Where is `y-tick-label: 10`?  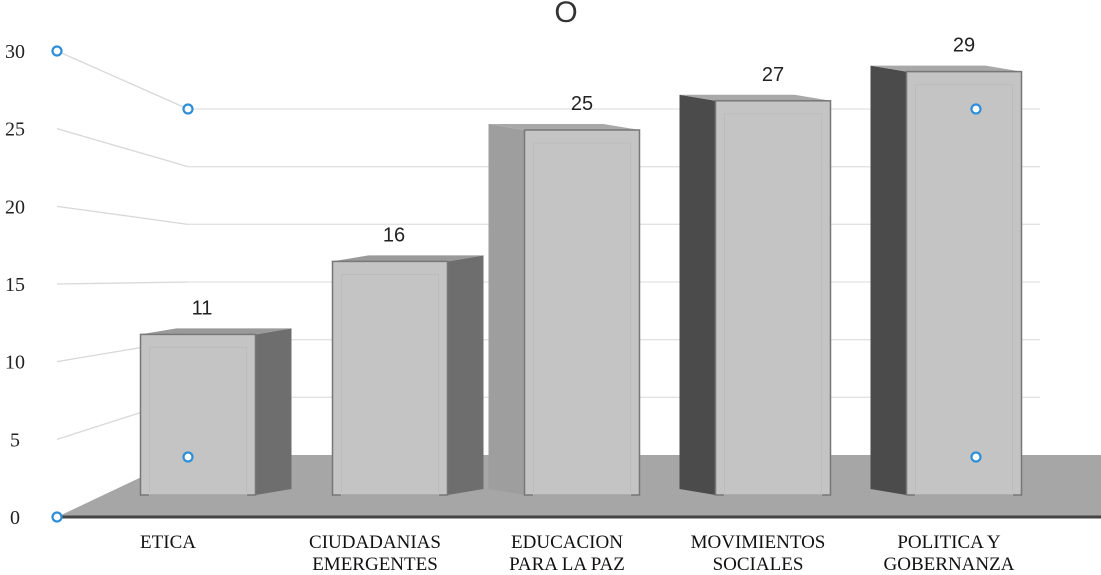 y-tick-label: 10 is located at coordinates (15, 363).